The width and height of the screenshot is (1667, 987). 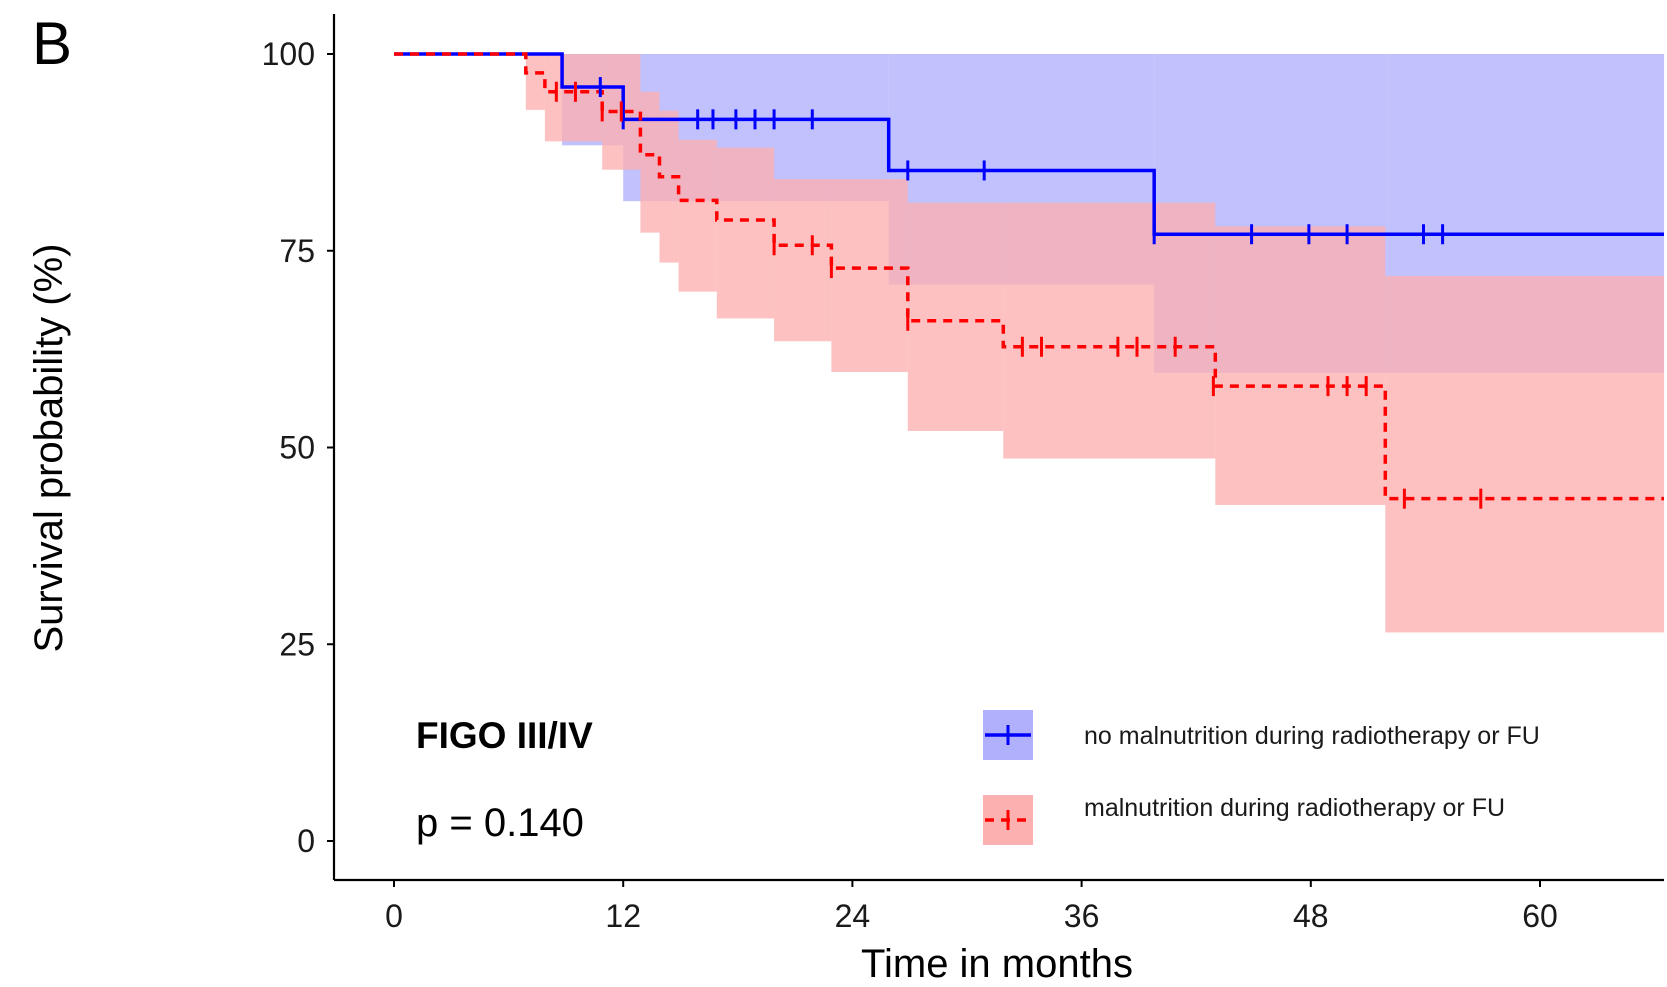 What do you see at coordinates (500, 823) in the screenshot?
I see `p-value: p = 0.140` at bounding box center [500, 823].